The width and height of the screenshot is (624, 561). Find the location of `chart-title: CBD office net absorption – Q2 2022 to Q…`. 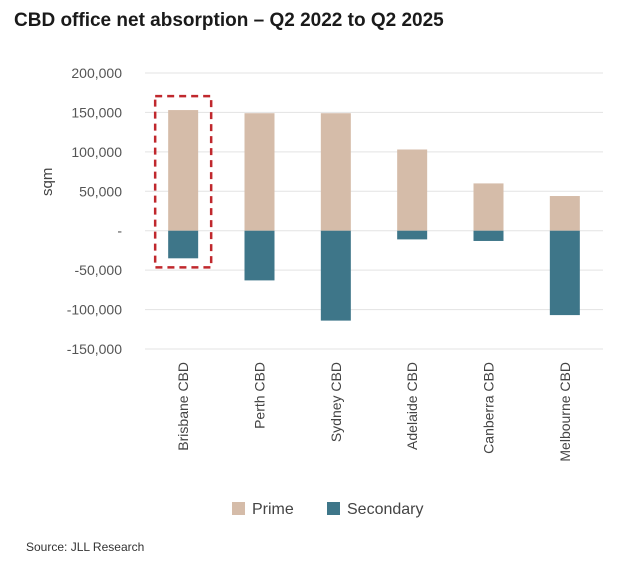

chart-title: CBD office net absorption – Q2 2022 to Q… is located at coordinates (229, 20).